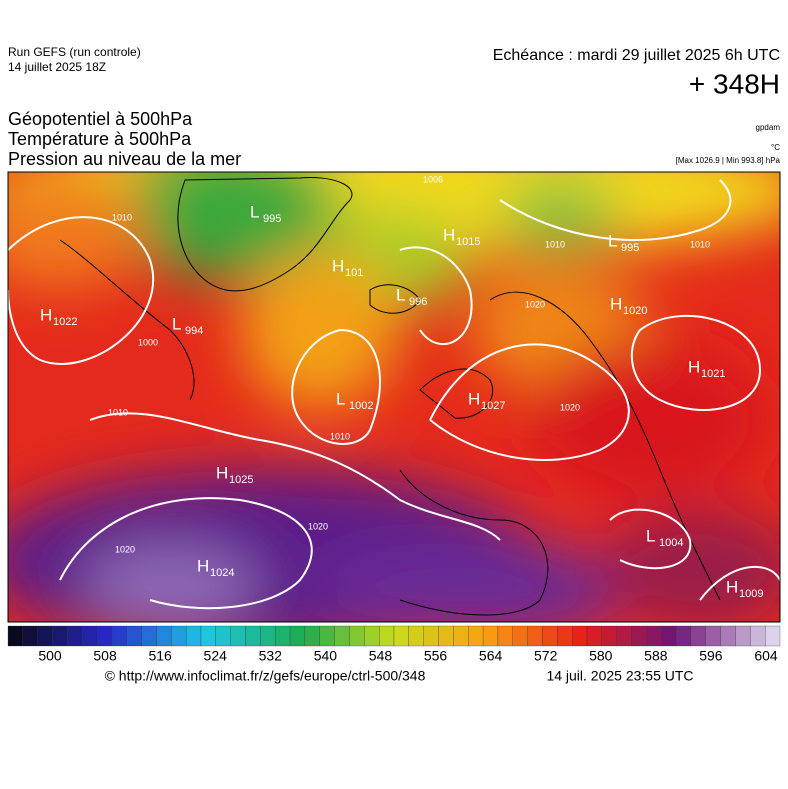 This screenshot has width=788, height=789. Describe the element at coordinates (751, 594) in the screenshot. I see `center-value: 1009` at that location.